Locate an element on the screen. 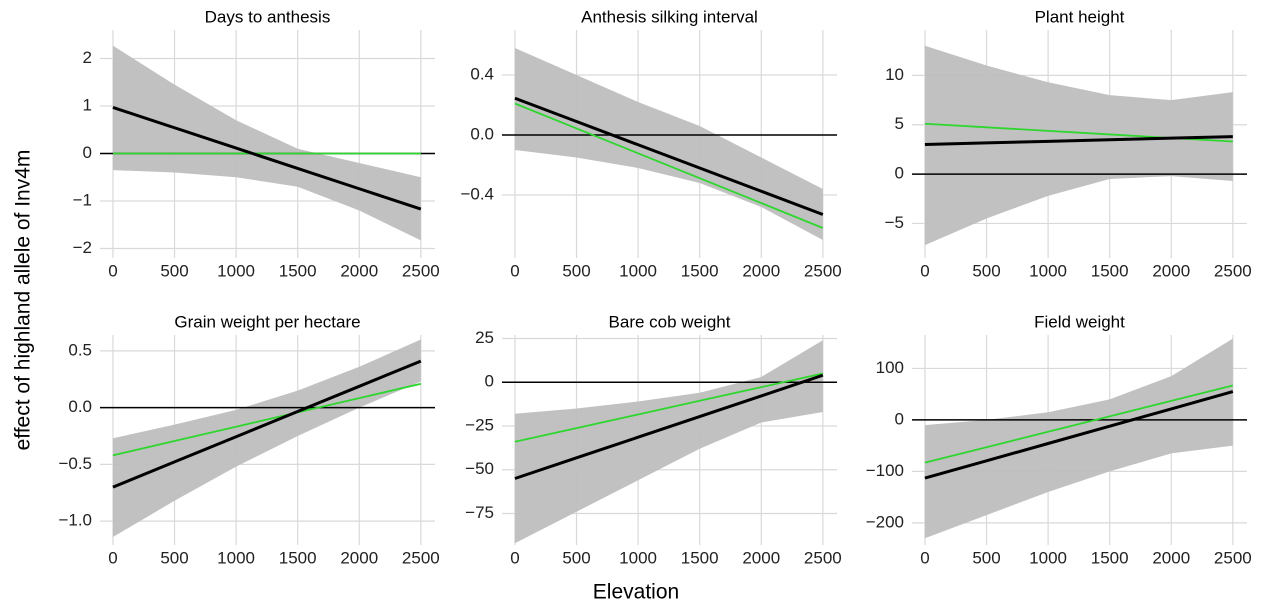 The image size is (1271, 605). panel-title: Field weight is located at coordinates (1079, 321).